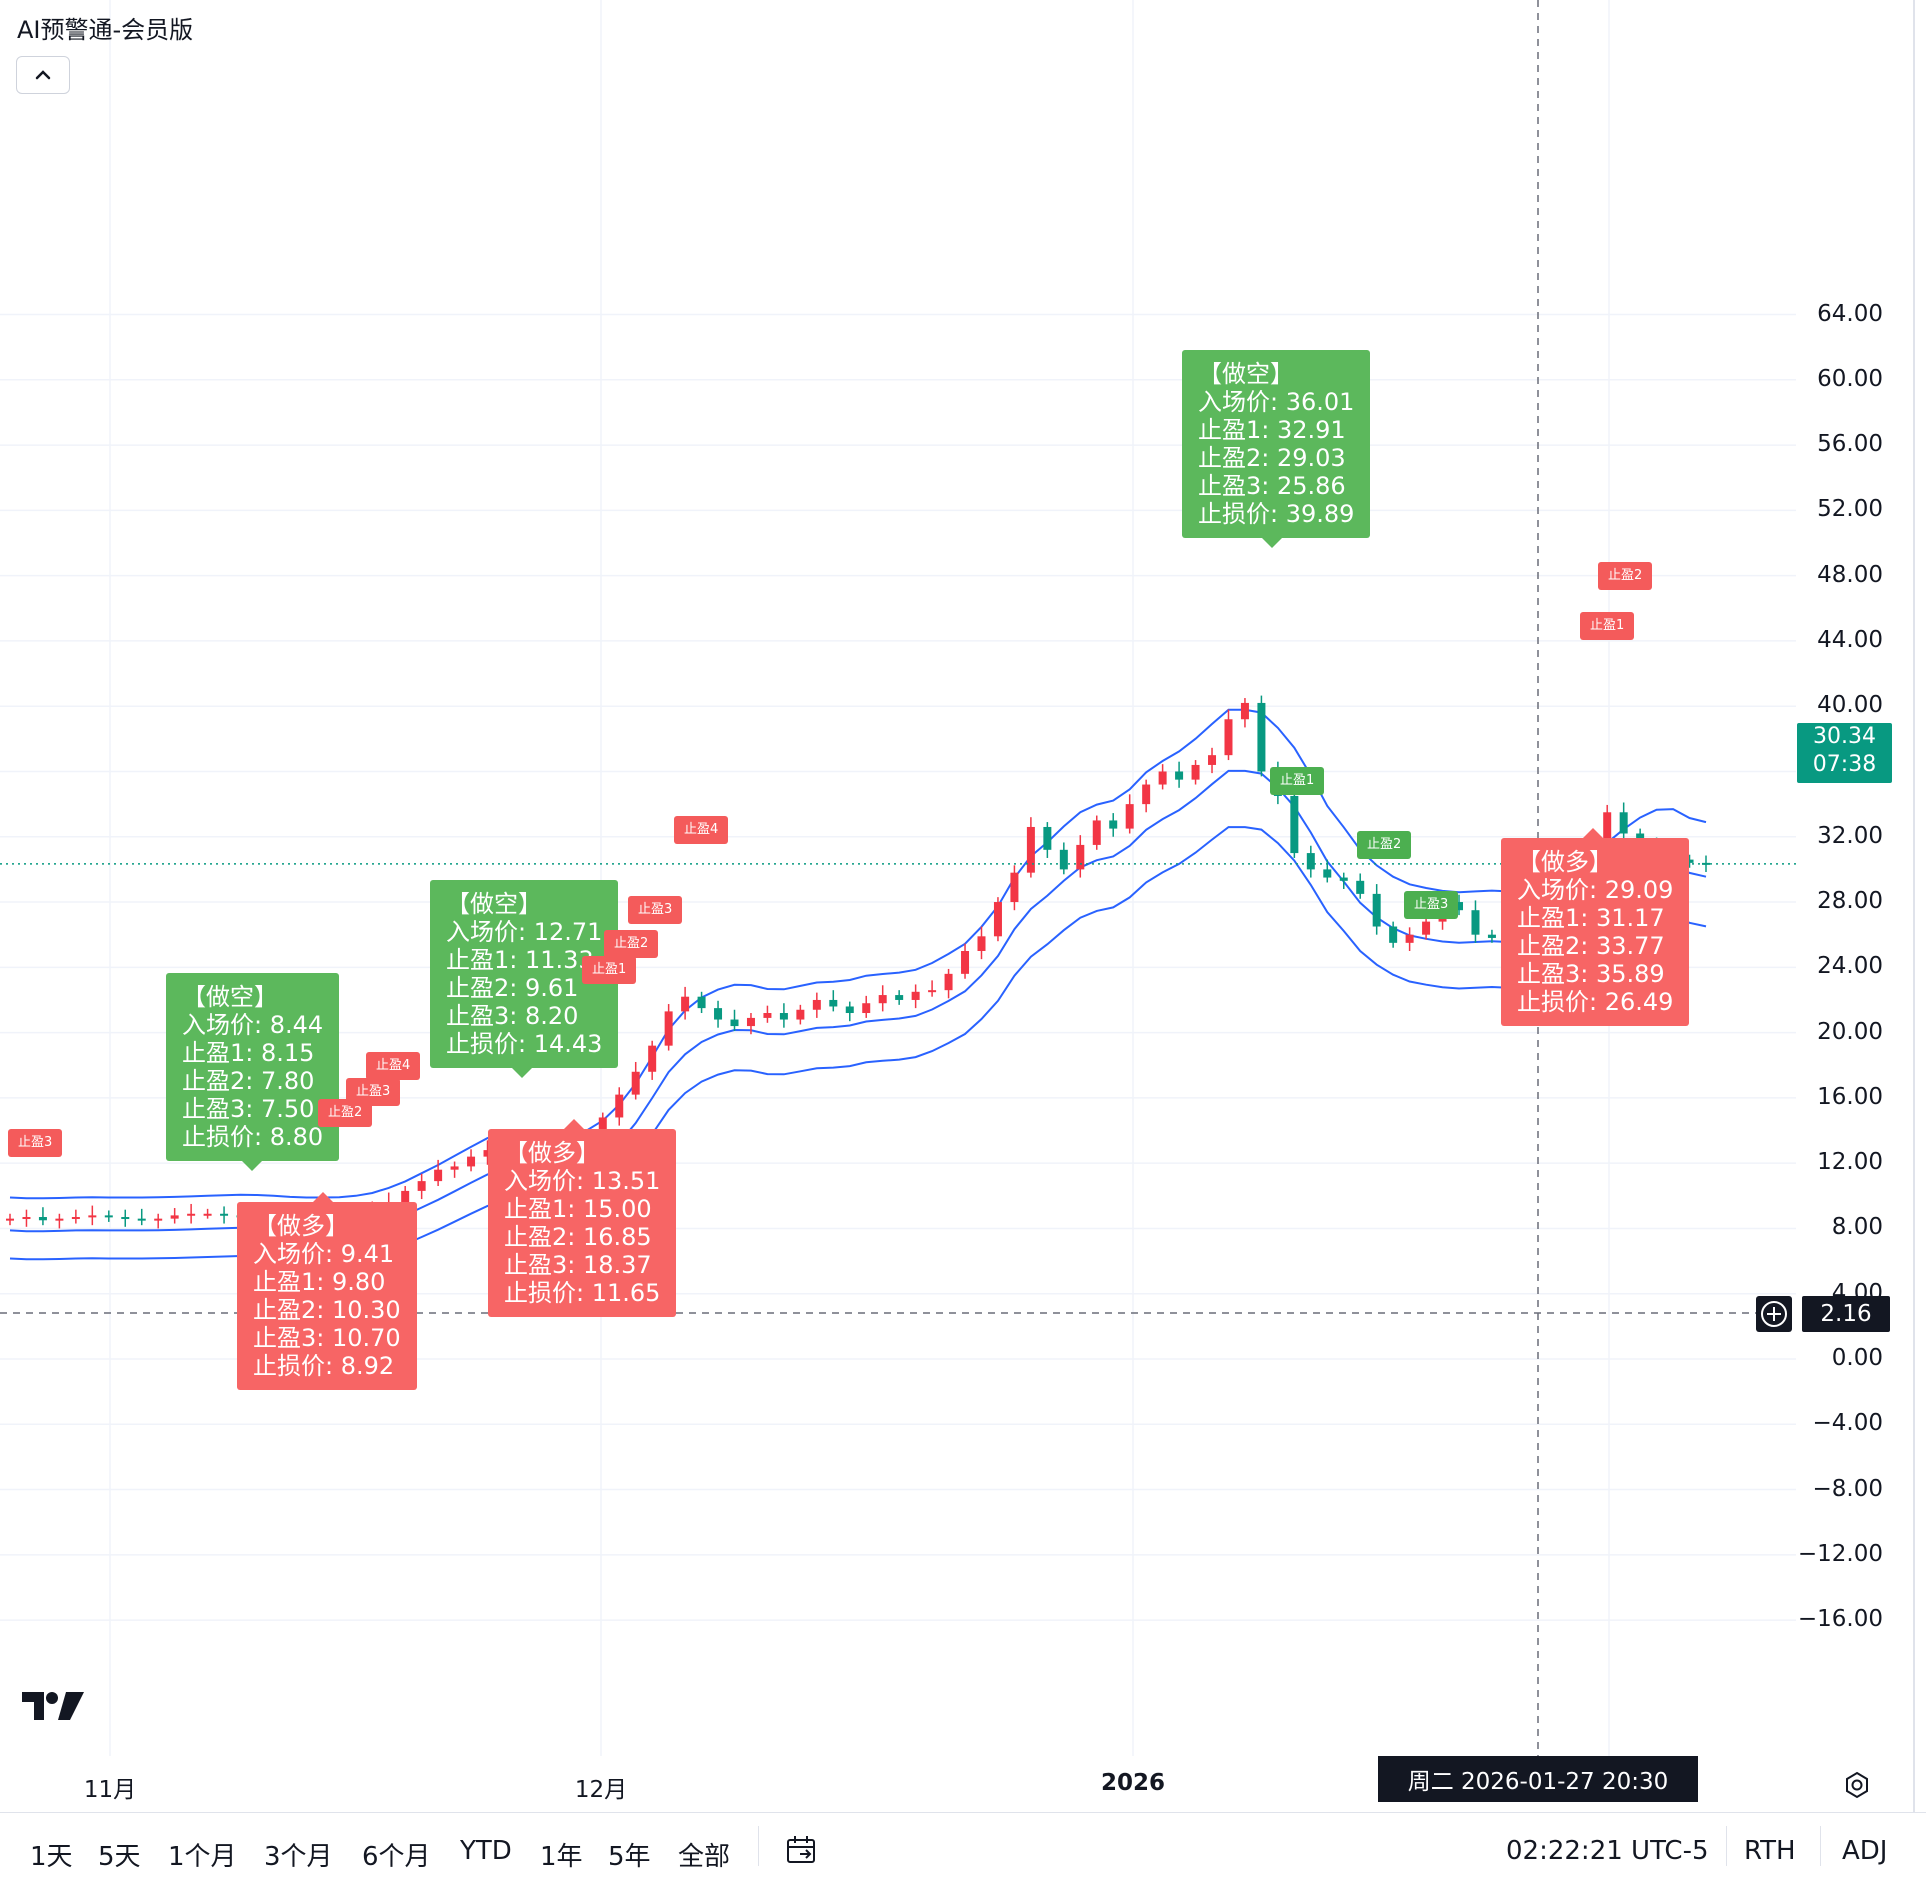  What do you see at coordinates (301, 1226) in the screenshot?
I see `callout-heading: 【做多】` at bounding box center [301, 1226].